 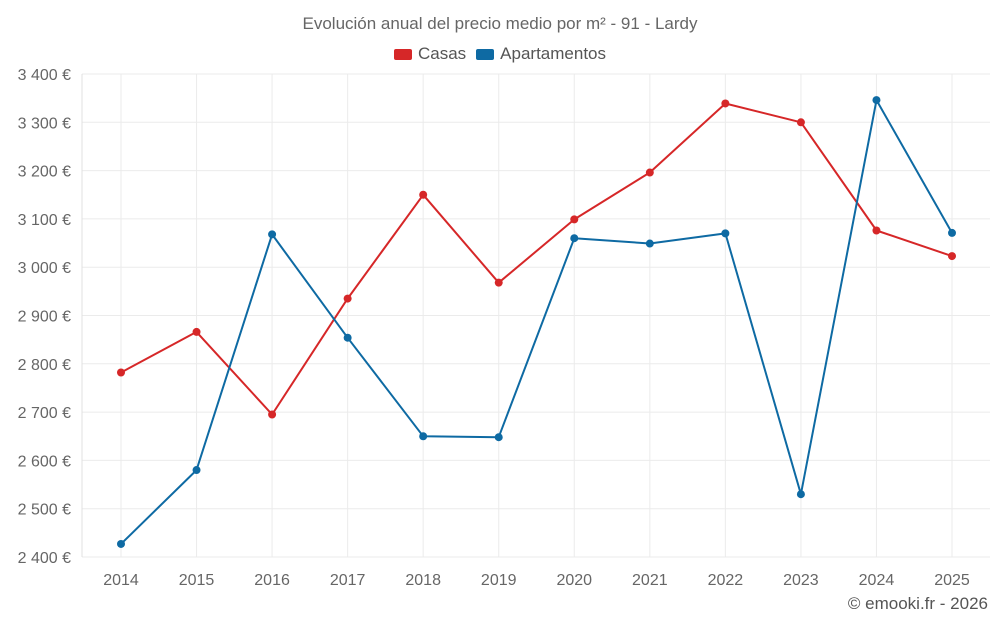 I want to click on legend-label-casas: Casas, so click(x=442, y=53).